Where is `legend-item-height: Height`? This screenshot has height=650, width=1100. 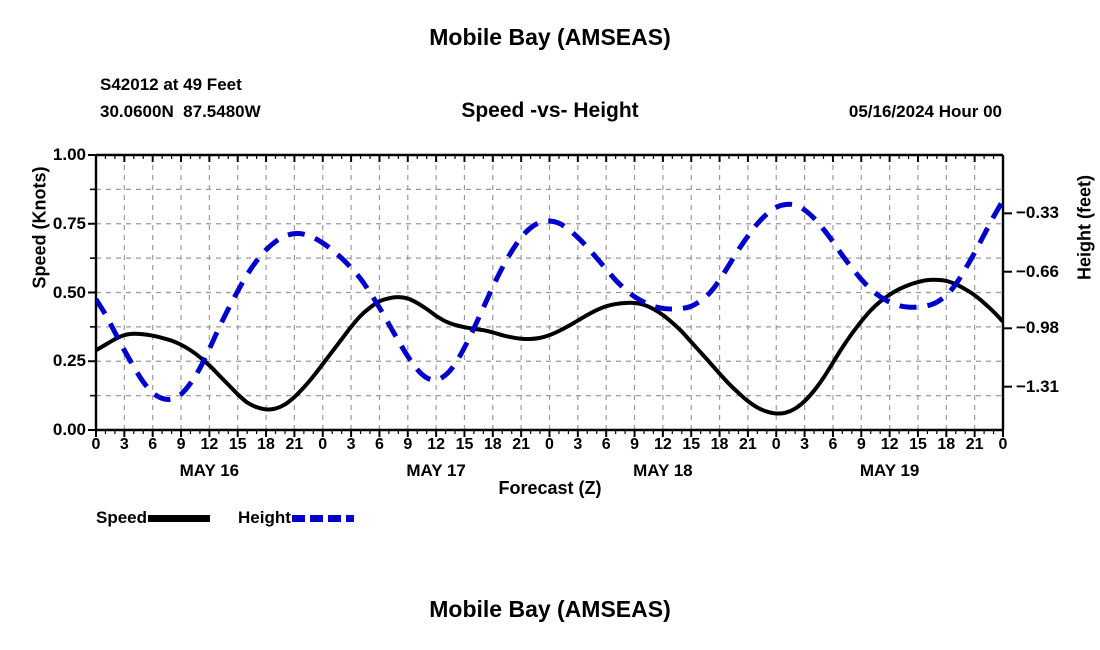 legend-item-height: Height is located at coordinates (310, 518).